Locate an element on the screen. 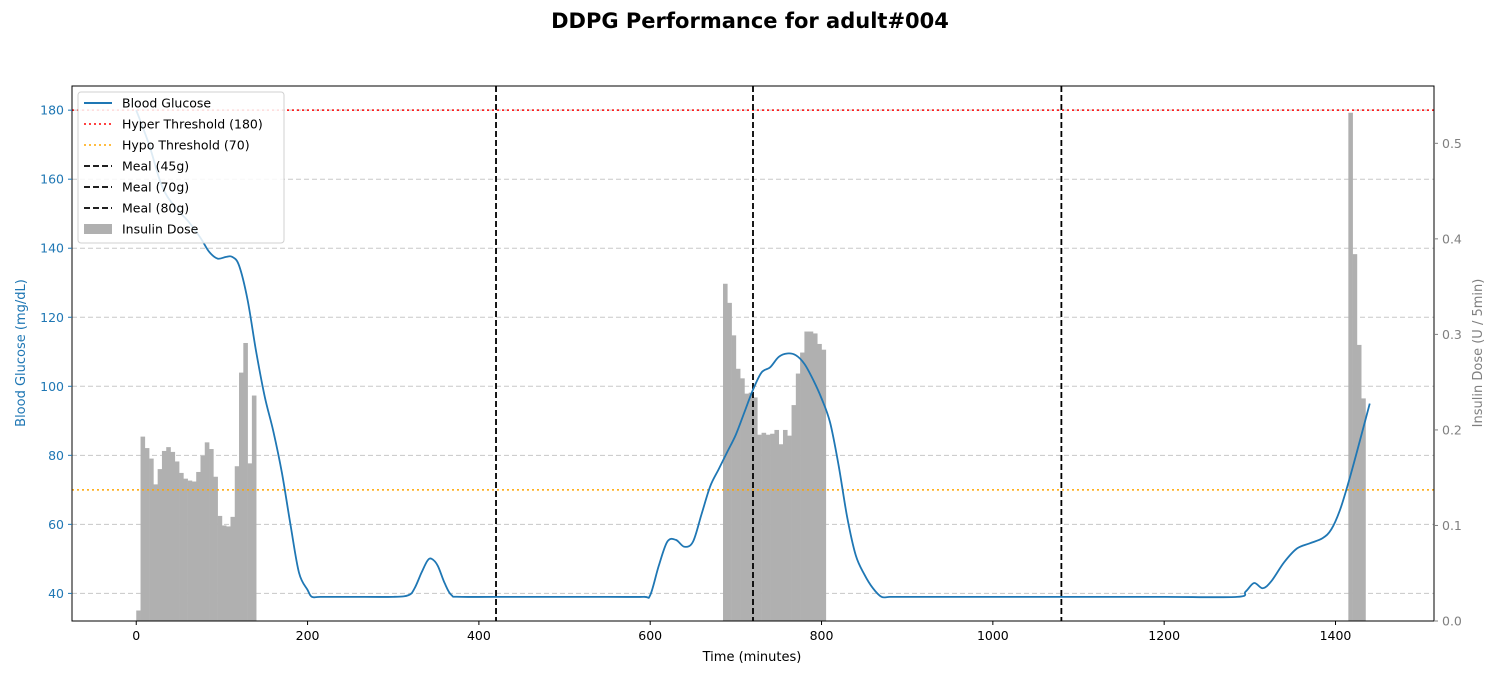 The image size is (1500, 700). legend-item: Hypo Threshold (70) is located at coordinates (167, 145).